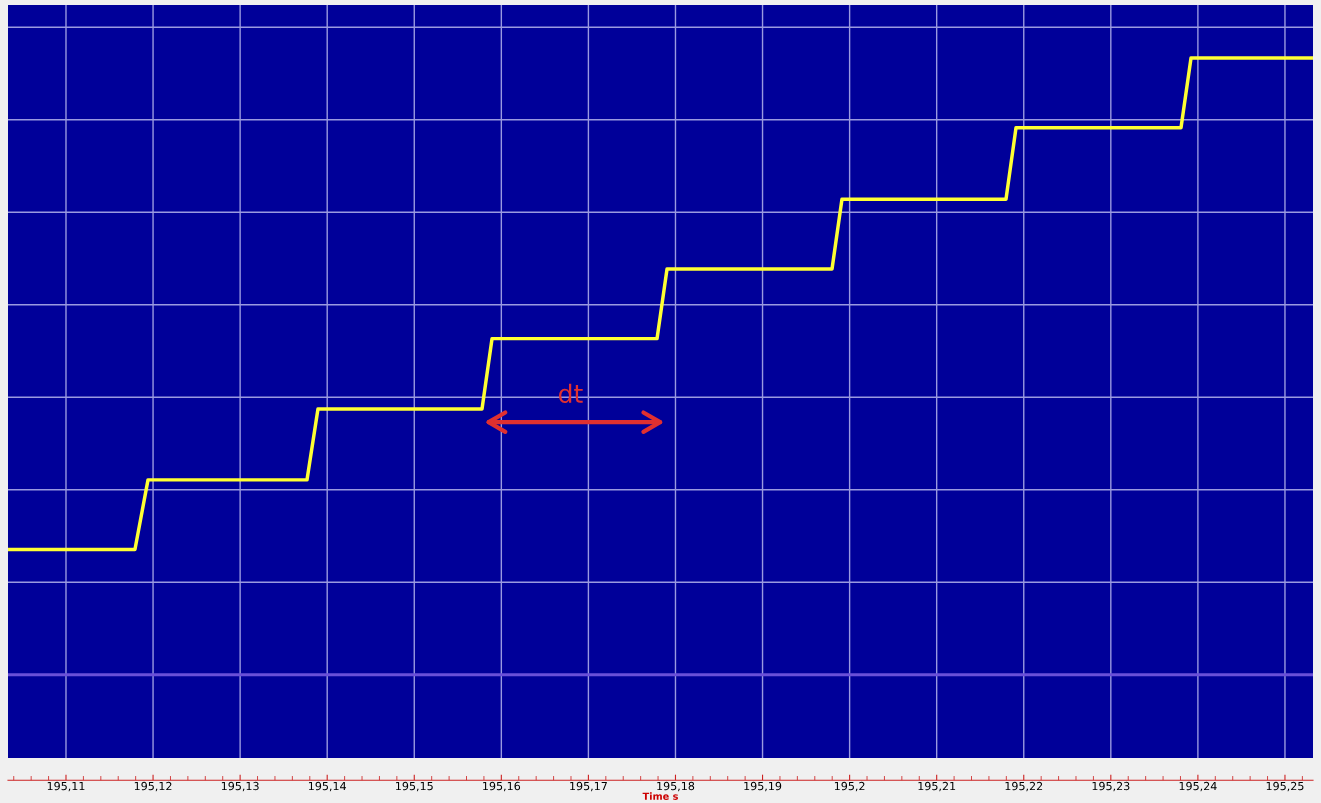 Image resolution: width=1321 pixels, height=803 pixels. Describe the element at coordinates (502, 786) in the screenshot. I see `x-tick-label: 195,16` at that location.